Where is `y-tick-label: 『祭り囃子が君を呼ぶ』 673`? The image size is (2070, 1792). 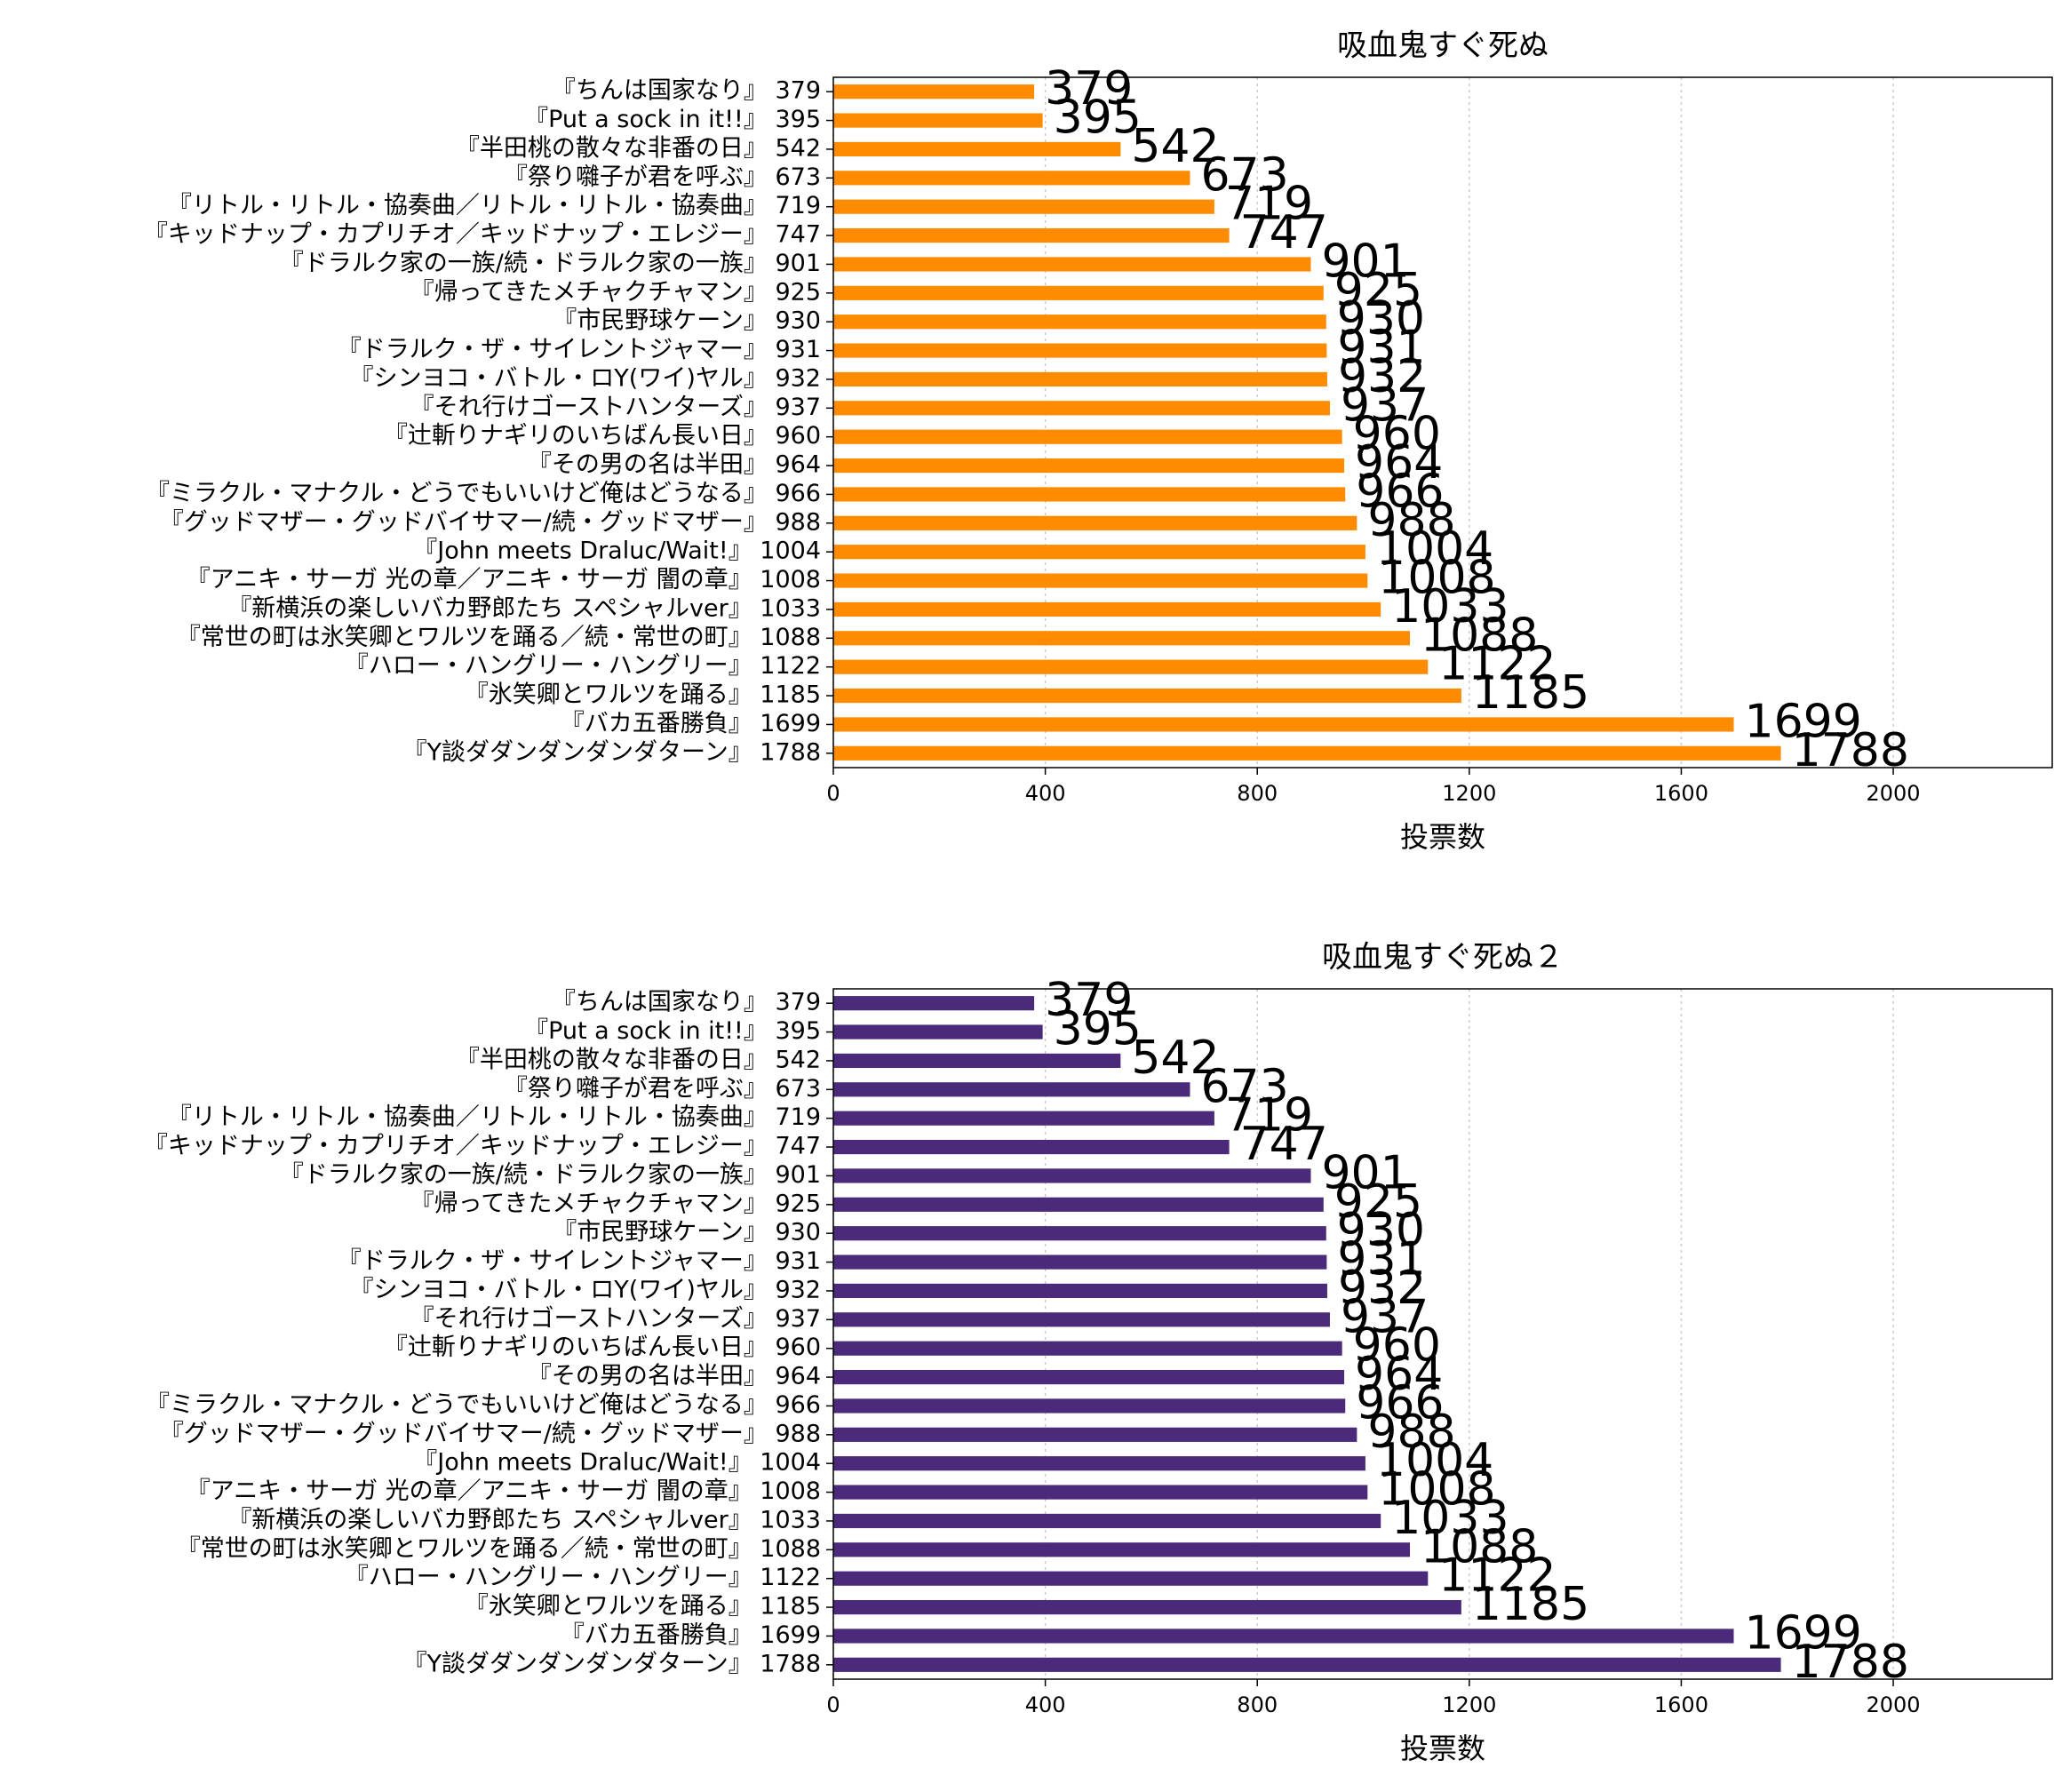 y-tick-label: 『祭り囃子が君を呼ぶ』 673 is located at coordinates (662, 177).